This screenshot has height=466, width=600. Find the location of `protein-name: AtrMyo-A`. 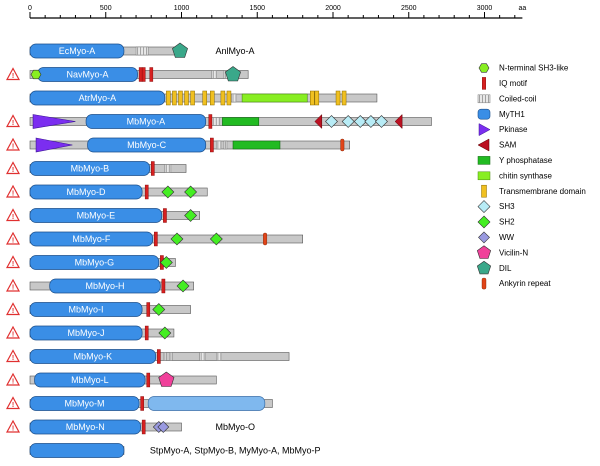

protein-name: AtrMyo-A is located at coordinates (98, 98).